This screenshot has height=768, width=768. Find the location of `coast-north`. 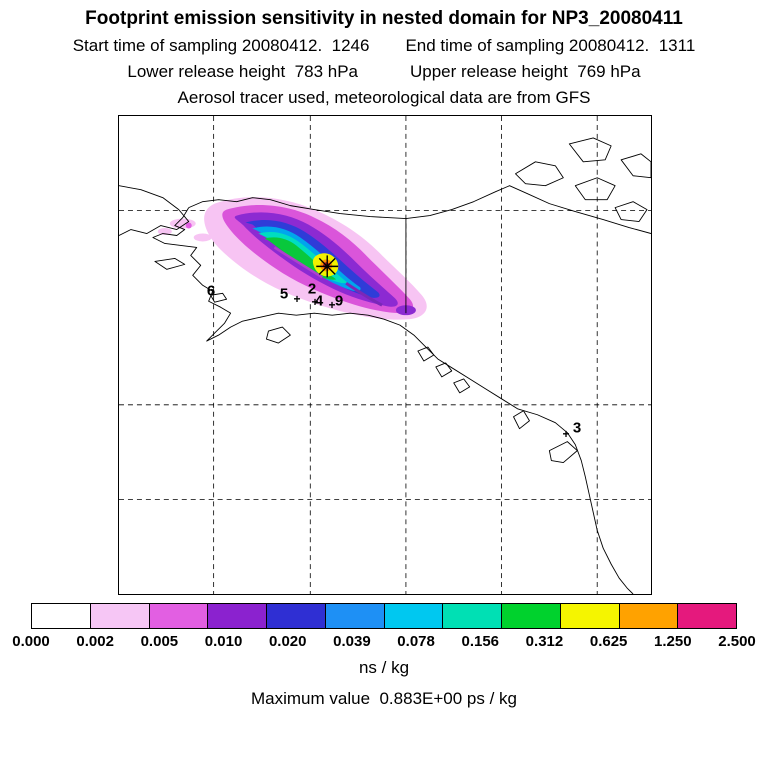

coast-north is located at coordinates (419, 209).